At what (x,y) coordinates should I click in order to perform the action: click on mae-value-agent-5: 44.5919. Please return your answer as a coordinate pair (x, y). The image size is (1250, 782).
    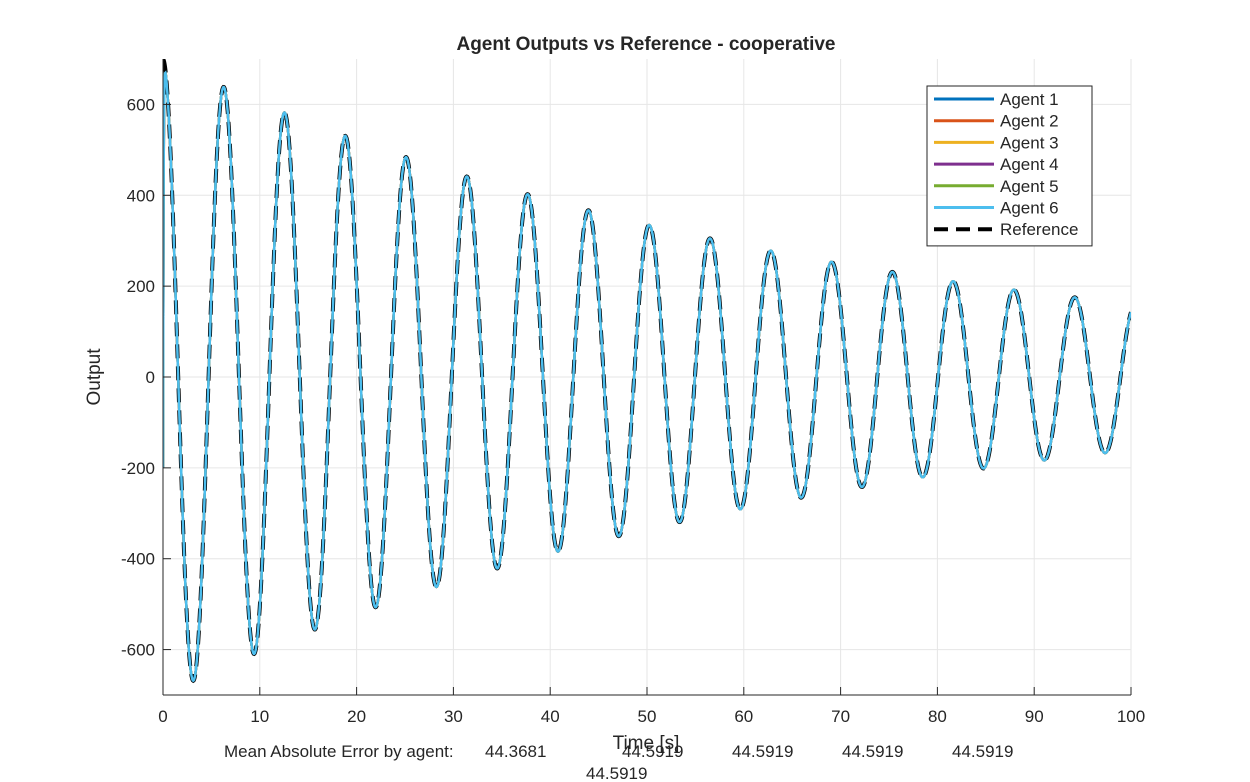
    Looking at the image, I should click on (982, 751).